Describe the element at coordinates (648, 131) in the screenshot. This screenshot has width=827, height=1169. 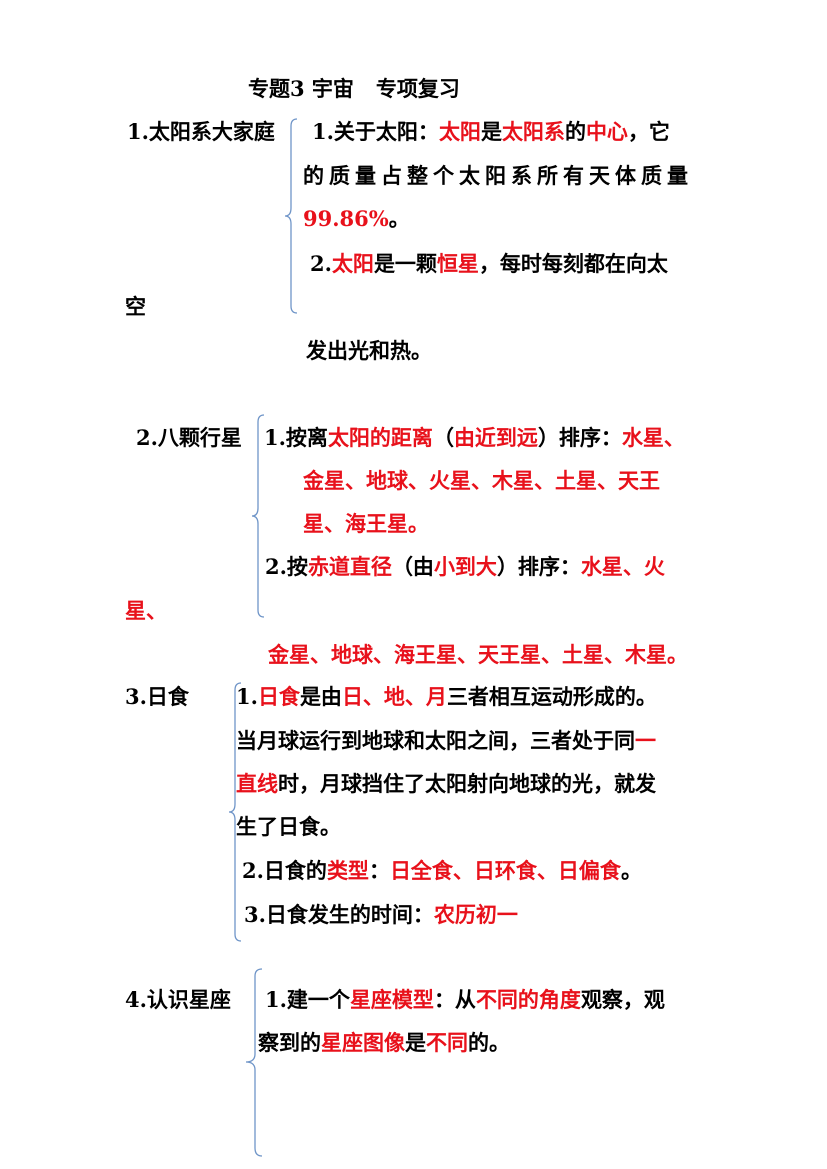
I see `plain-text: ，它` at that location.